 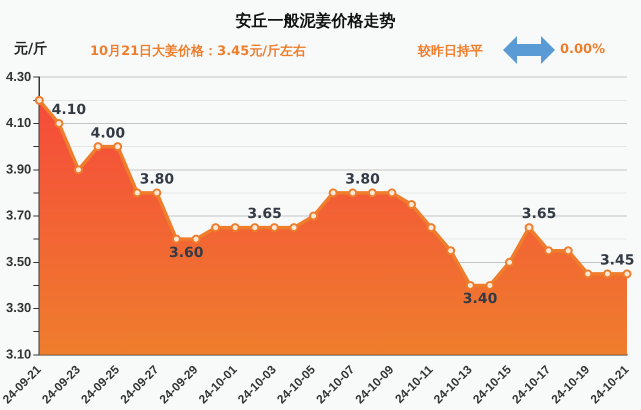 What do you see at coordinates (186, 252) in the screenshot?
I see `data-label: 3.60` at bounding box center [186, 252].